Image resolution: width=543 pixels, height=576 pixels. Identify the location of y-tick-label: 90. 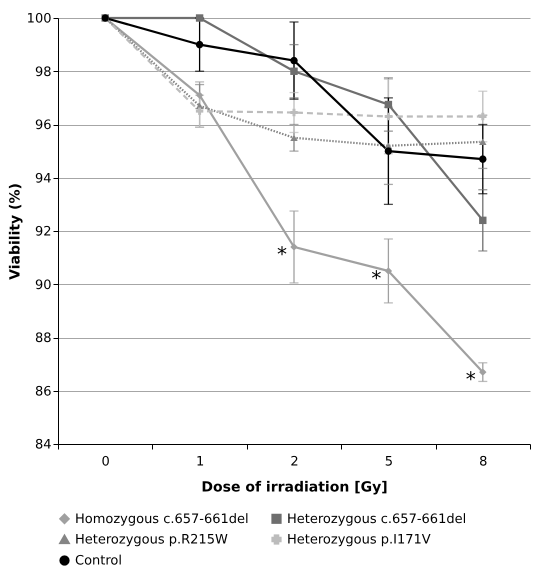
(43, 285).